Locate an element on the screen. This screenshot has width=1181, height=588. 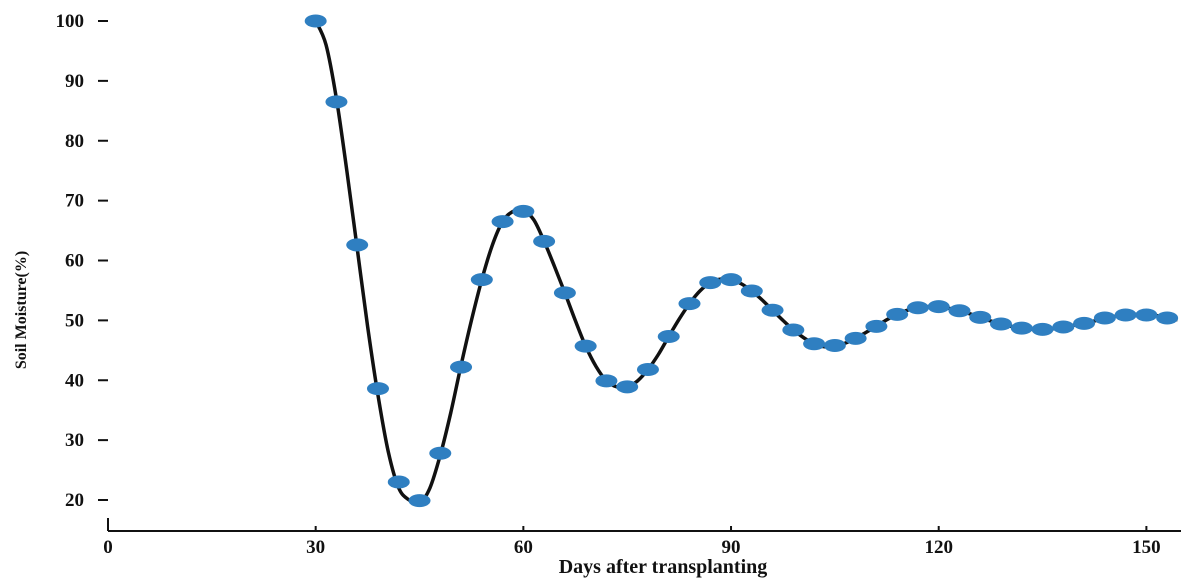
x-tick-label: 120 is located at coordinates (938, 547).